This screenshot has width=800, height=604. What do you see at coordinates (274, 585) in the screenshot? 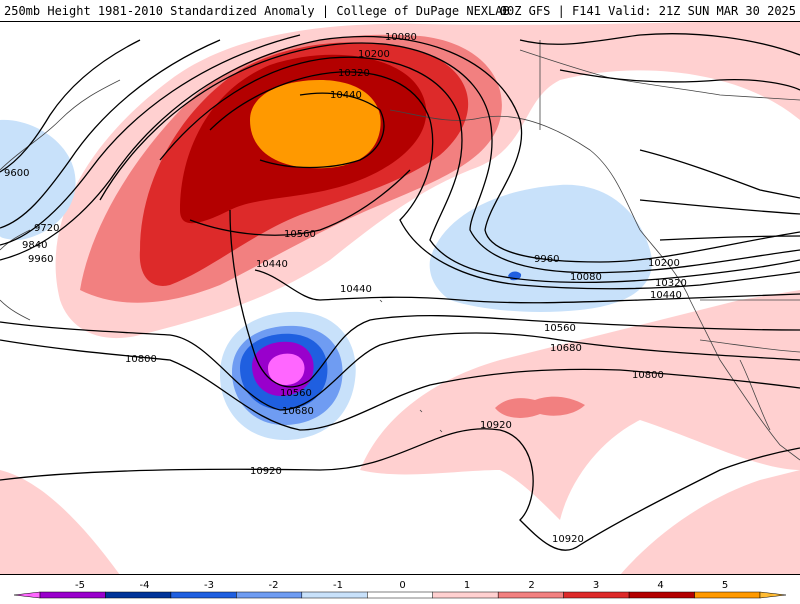
I see `colorbar-label: -2` at bounding box center [274, 585].